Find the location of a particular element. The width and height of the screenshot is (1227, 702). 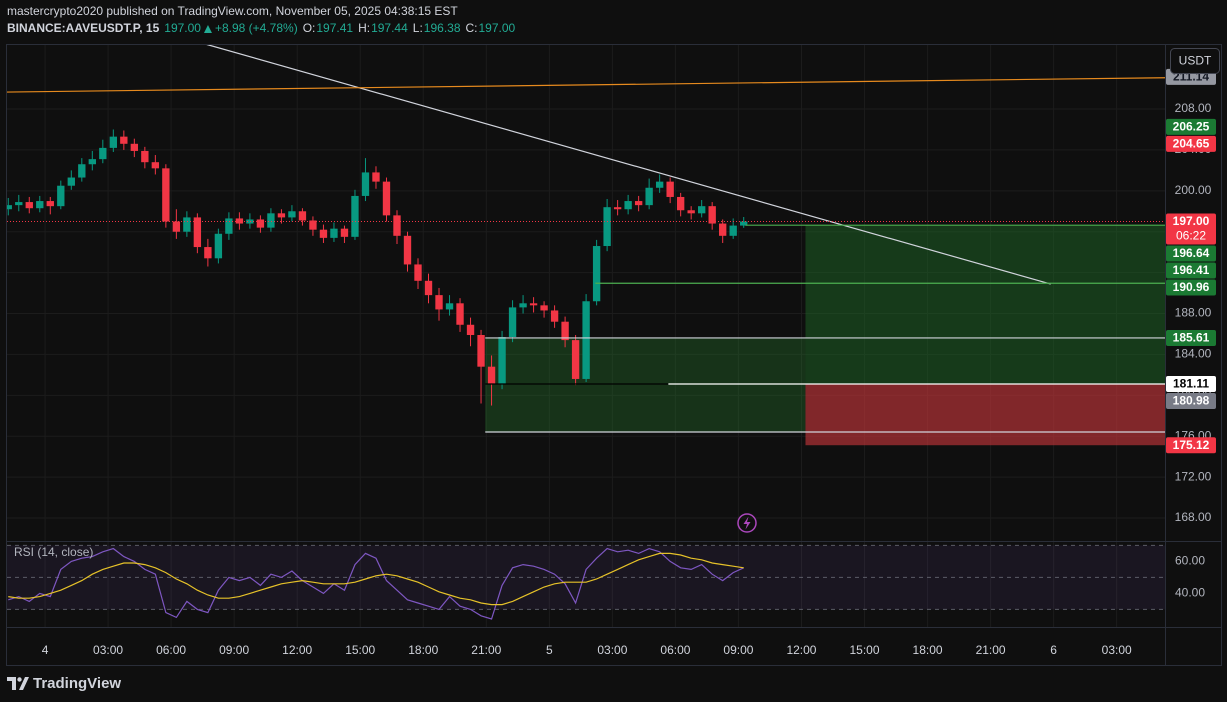

rsi-tick-label: 60.00 is located at coordinates (1190, 561).